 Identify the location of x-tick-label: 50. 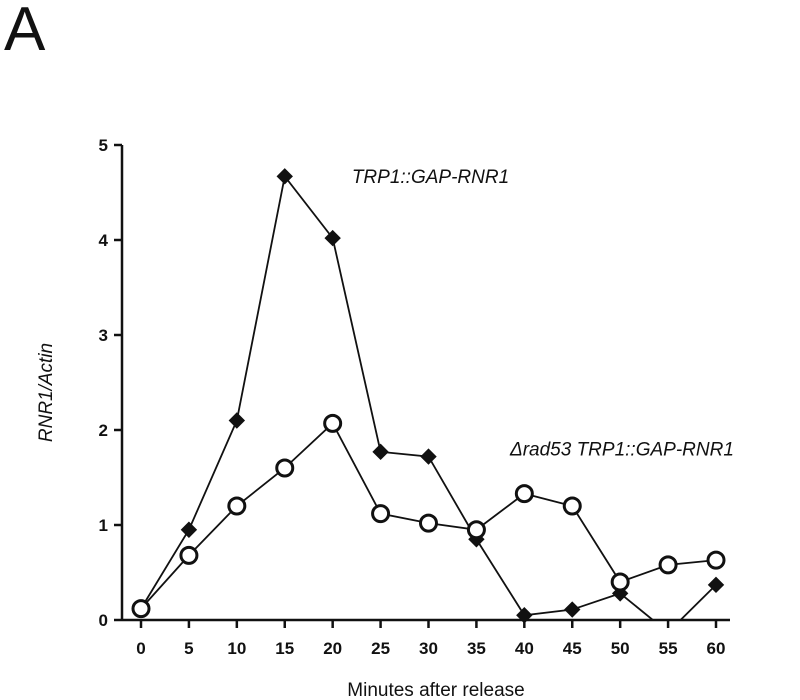
(620, 648).